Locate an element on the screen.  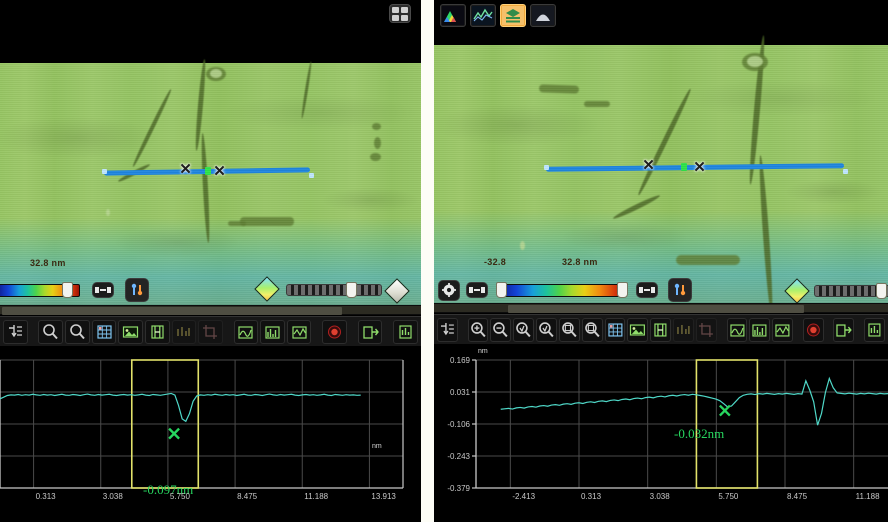
zoom-tool-a is located at coordinates (51, 331).